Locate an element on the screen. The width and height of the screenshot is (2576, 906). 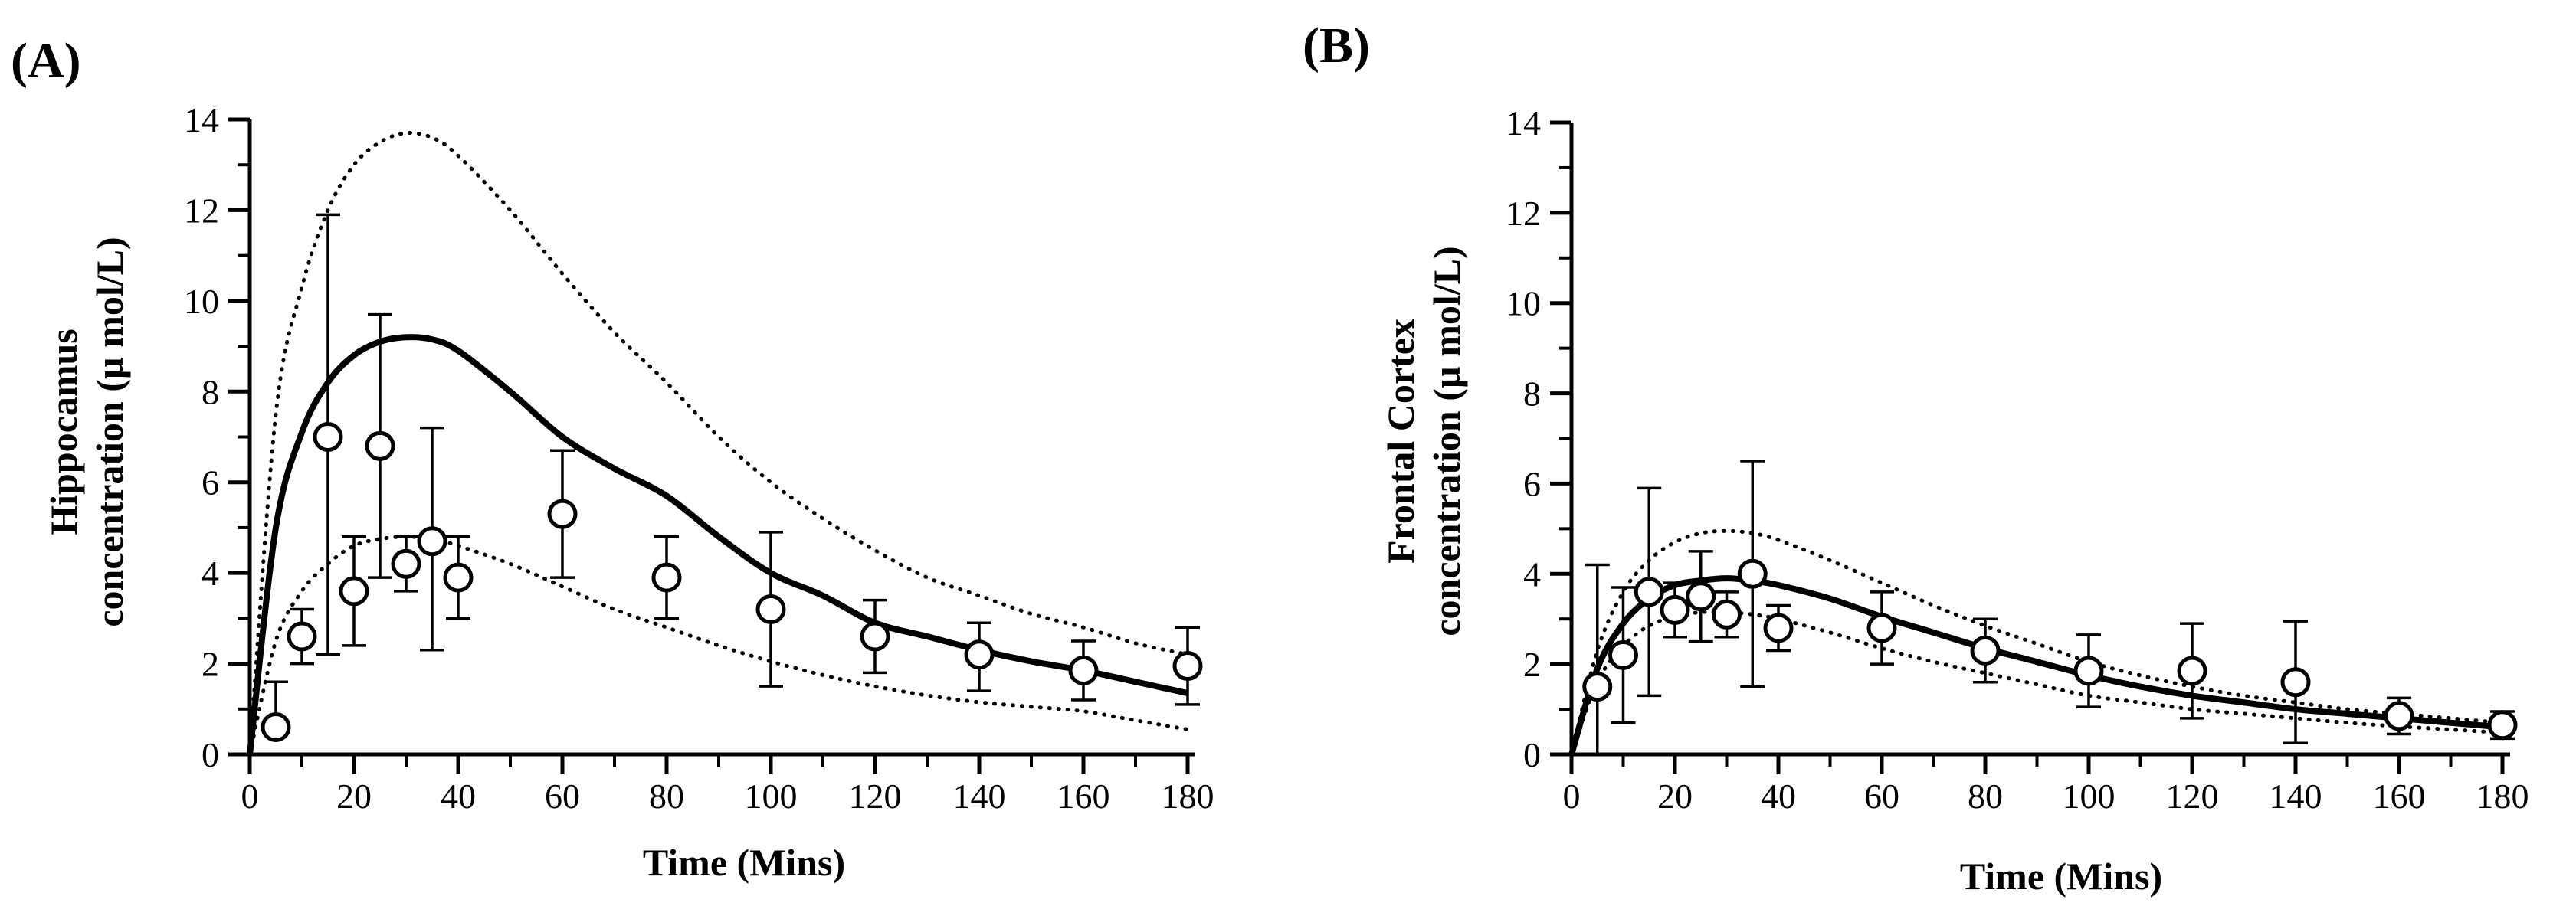
y-axis-title-a: Hippocamus concentration (µ mol/L) is located at coordinates (87, 431).